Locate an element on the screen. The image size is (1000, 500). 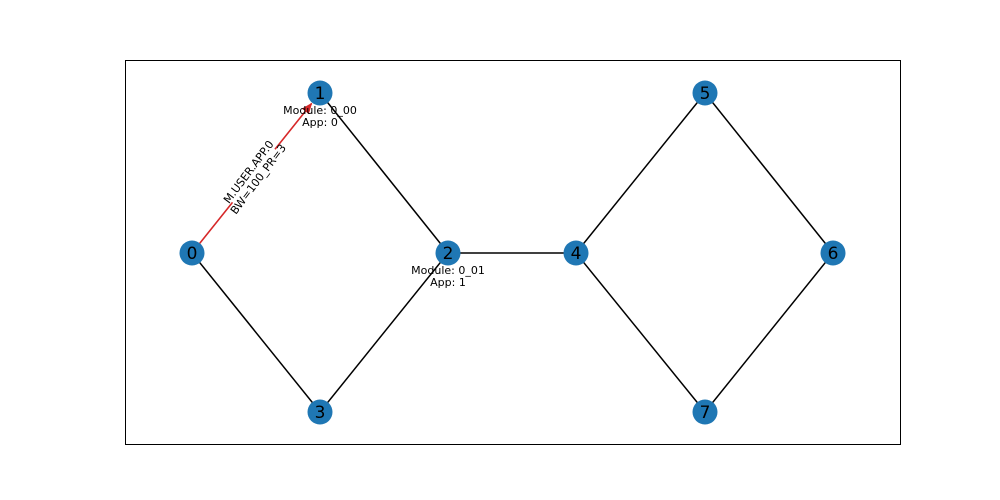
node-7: 7 is located at coordinates (705, 412).